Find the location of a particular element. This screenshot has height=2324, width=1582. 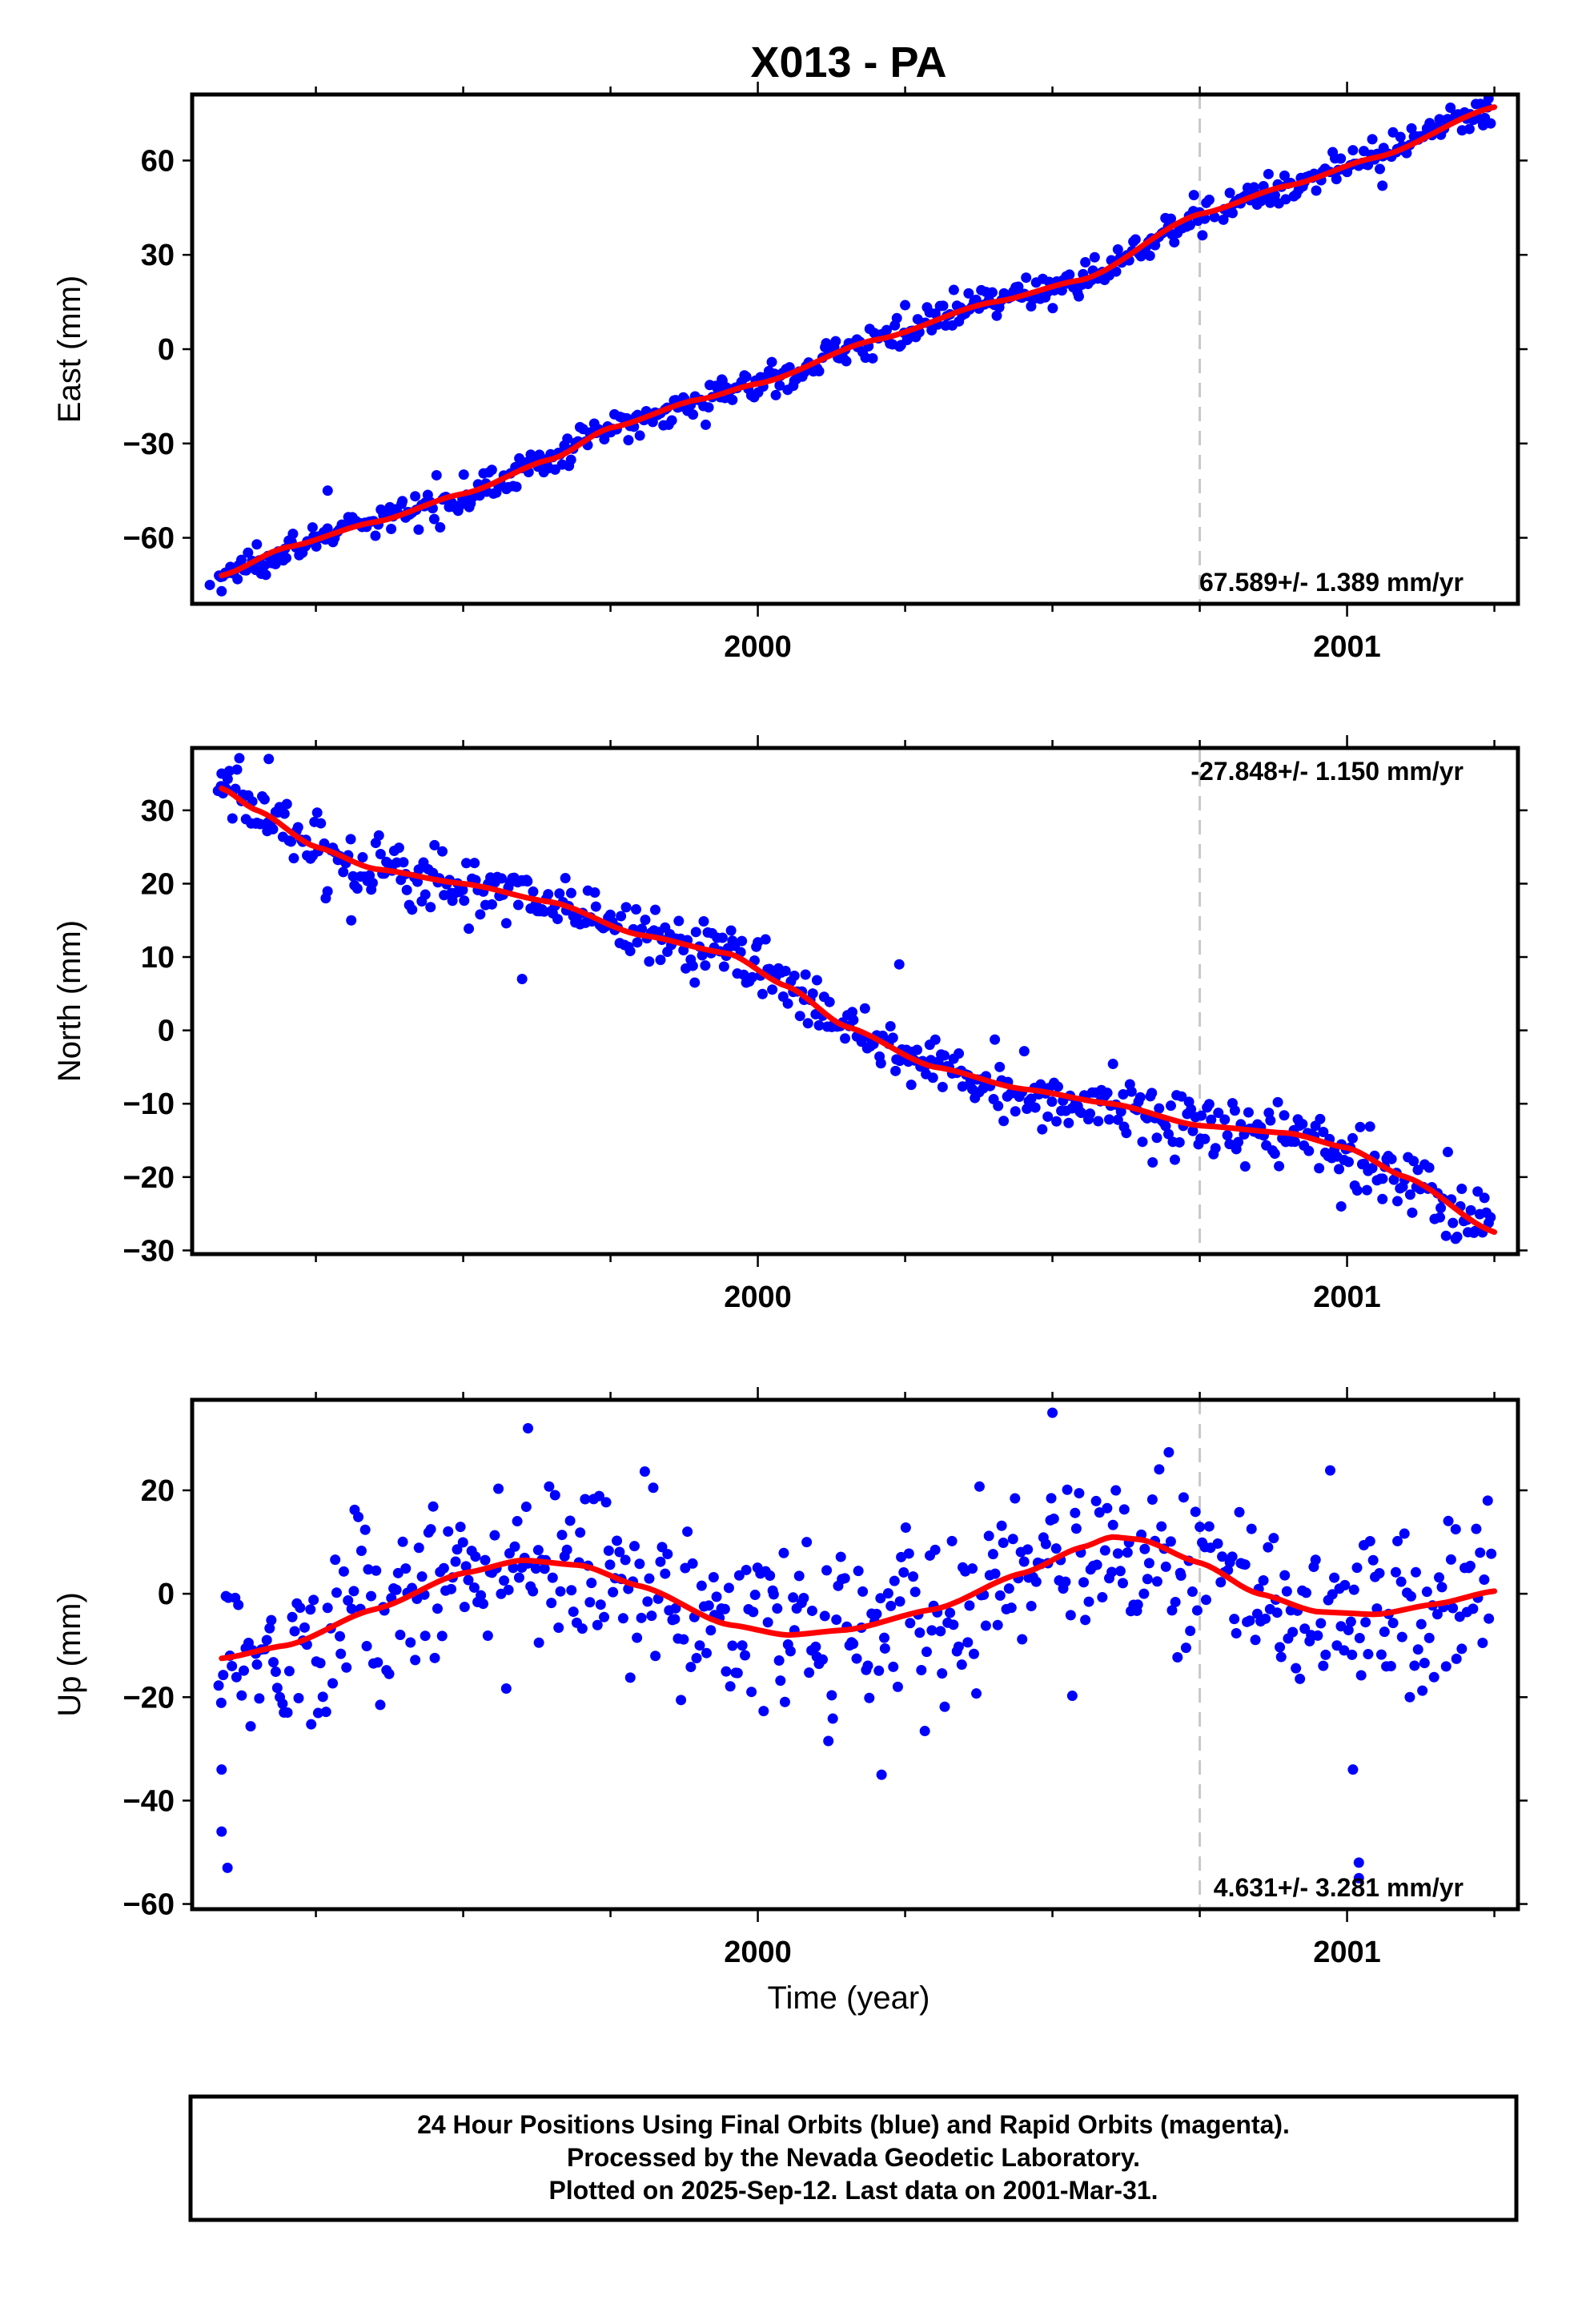

x-tick-label: 2000 is located at coordinates (758, 647).